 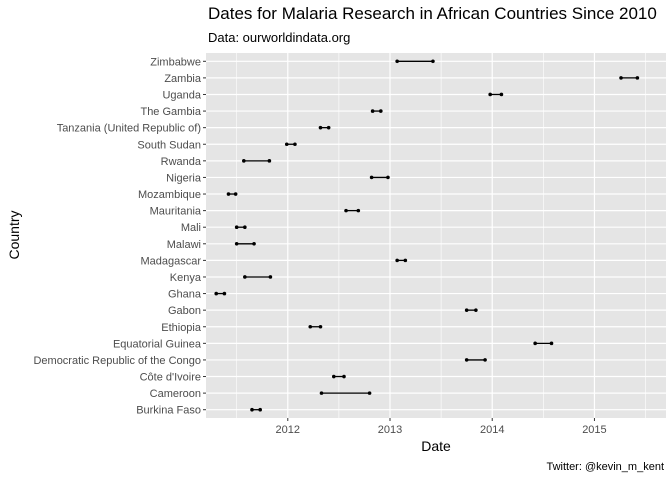 What do you see at coordinates (186, 278) in the screenshot?
I see `y-tick-label: Kenya` at bounding box center [186, 278].